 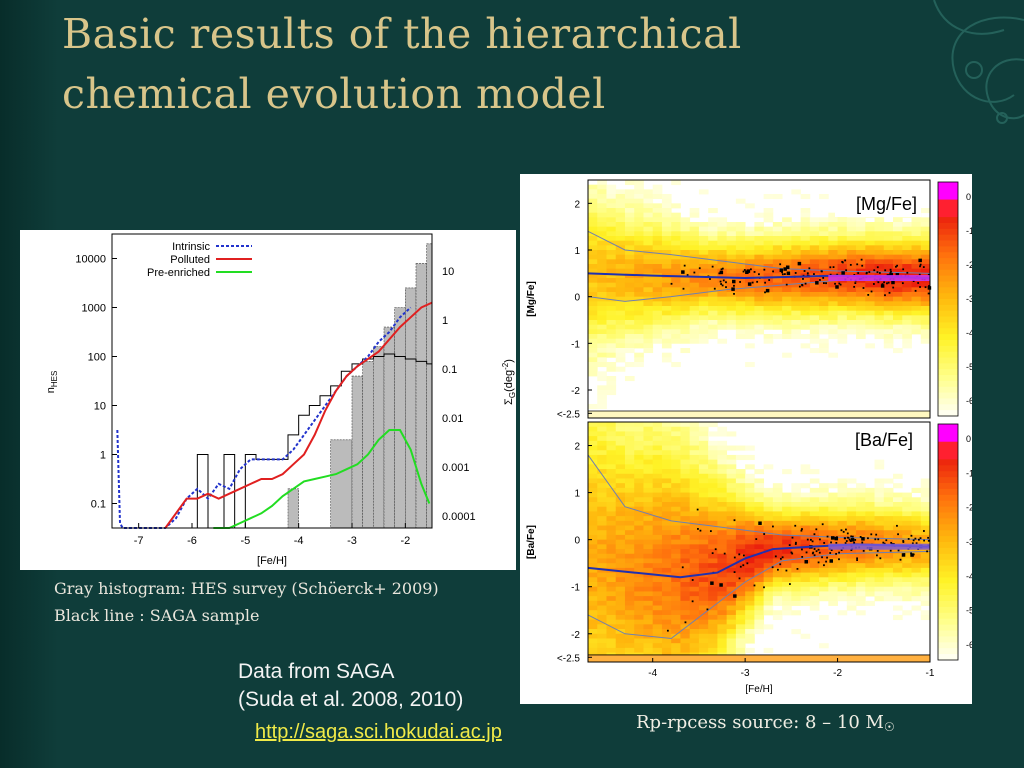 I want to click on y2-tick-label: 0.0001, so click(x=459, y=517).